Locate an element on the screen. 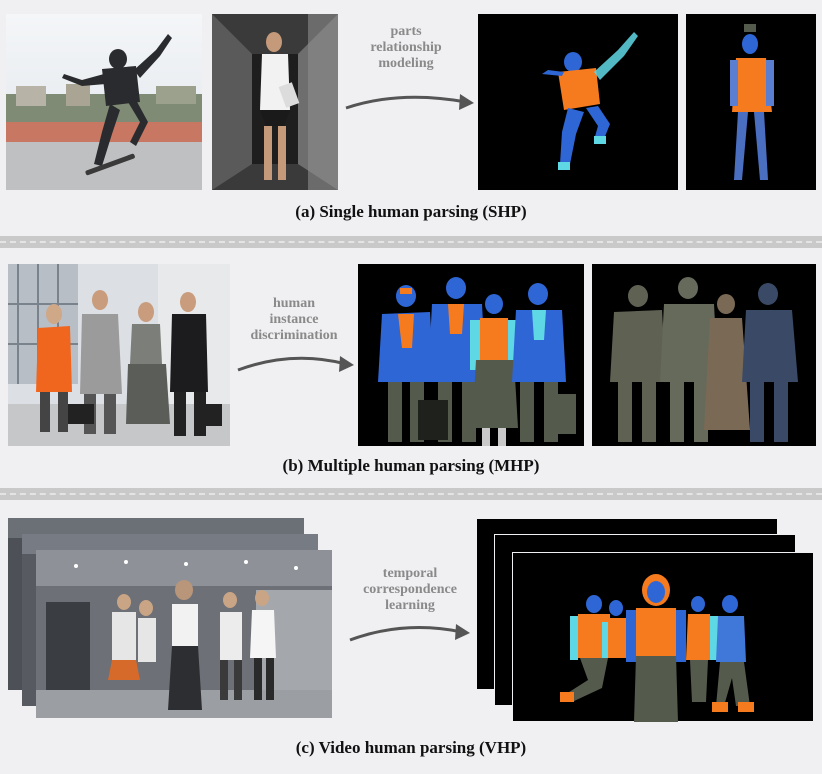  vhp-arrow-label: temporal correspondence learning is located at coordinates (410, 590).